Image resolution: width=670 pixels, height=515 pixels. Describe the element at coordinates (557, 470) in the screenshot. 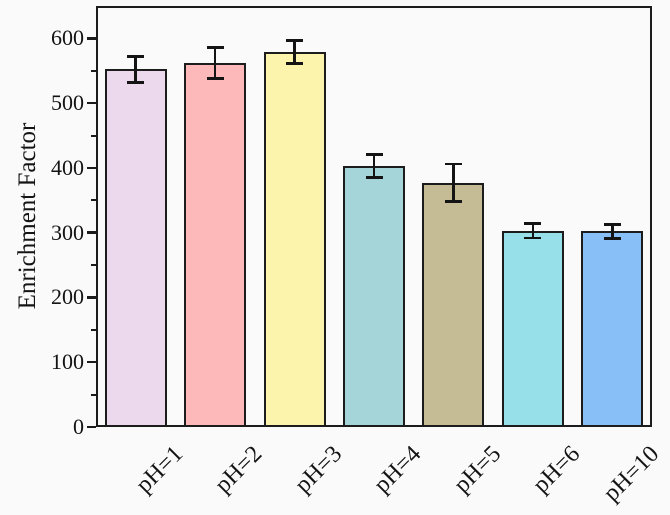

I see `x-tick-label: pH=6` at that location.